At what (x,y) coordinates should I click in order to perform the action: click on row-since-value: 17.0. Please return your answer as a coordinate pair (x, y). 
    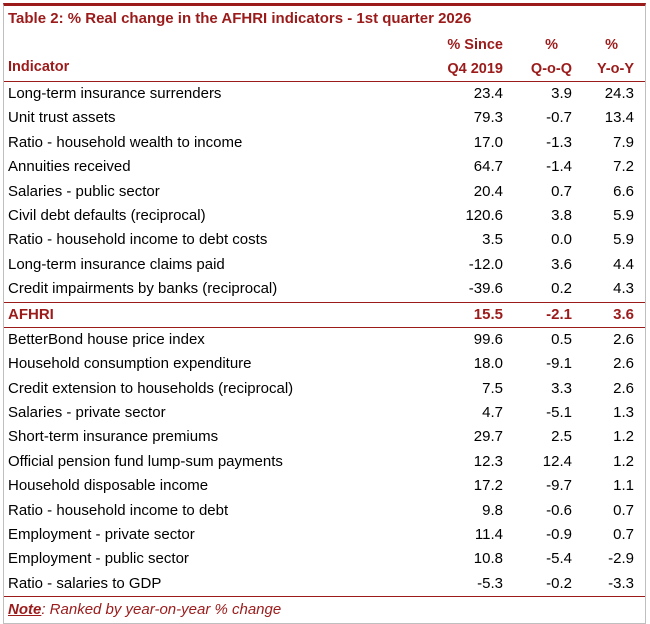
    Looking at the image, I should click on (488, 142).